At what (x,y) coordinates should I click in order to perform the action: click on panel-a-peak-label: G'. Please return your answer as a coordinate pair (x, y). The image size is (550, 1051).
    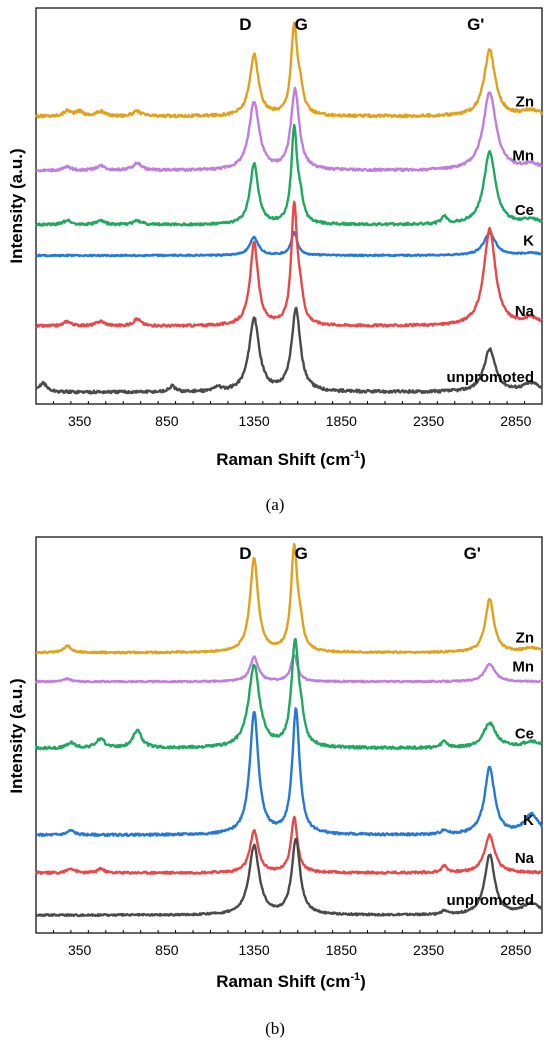
    Looking at the image, I should click on (475, 24).